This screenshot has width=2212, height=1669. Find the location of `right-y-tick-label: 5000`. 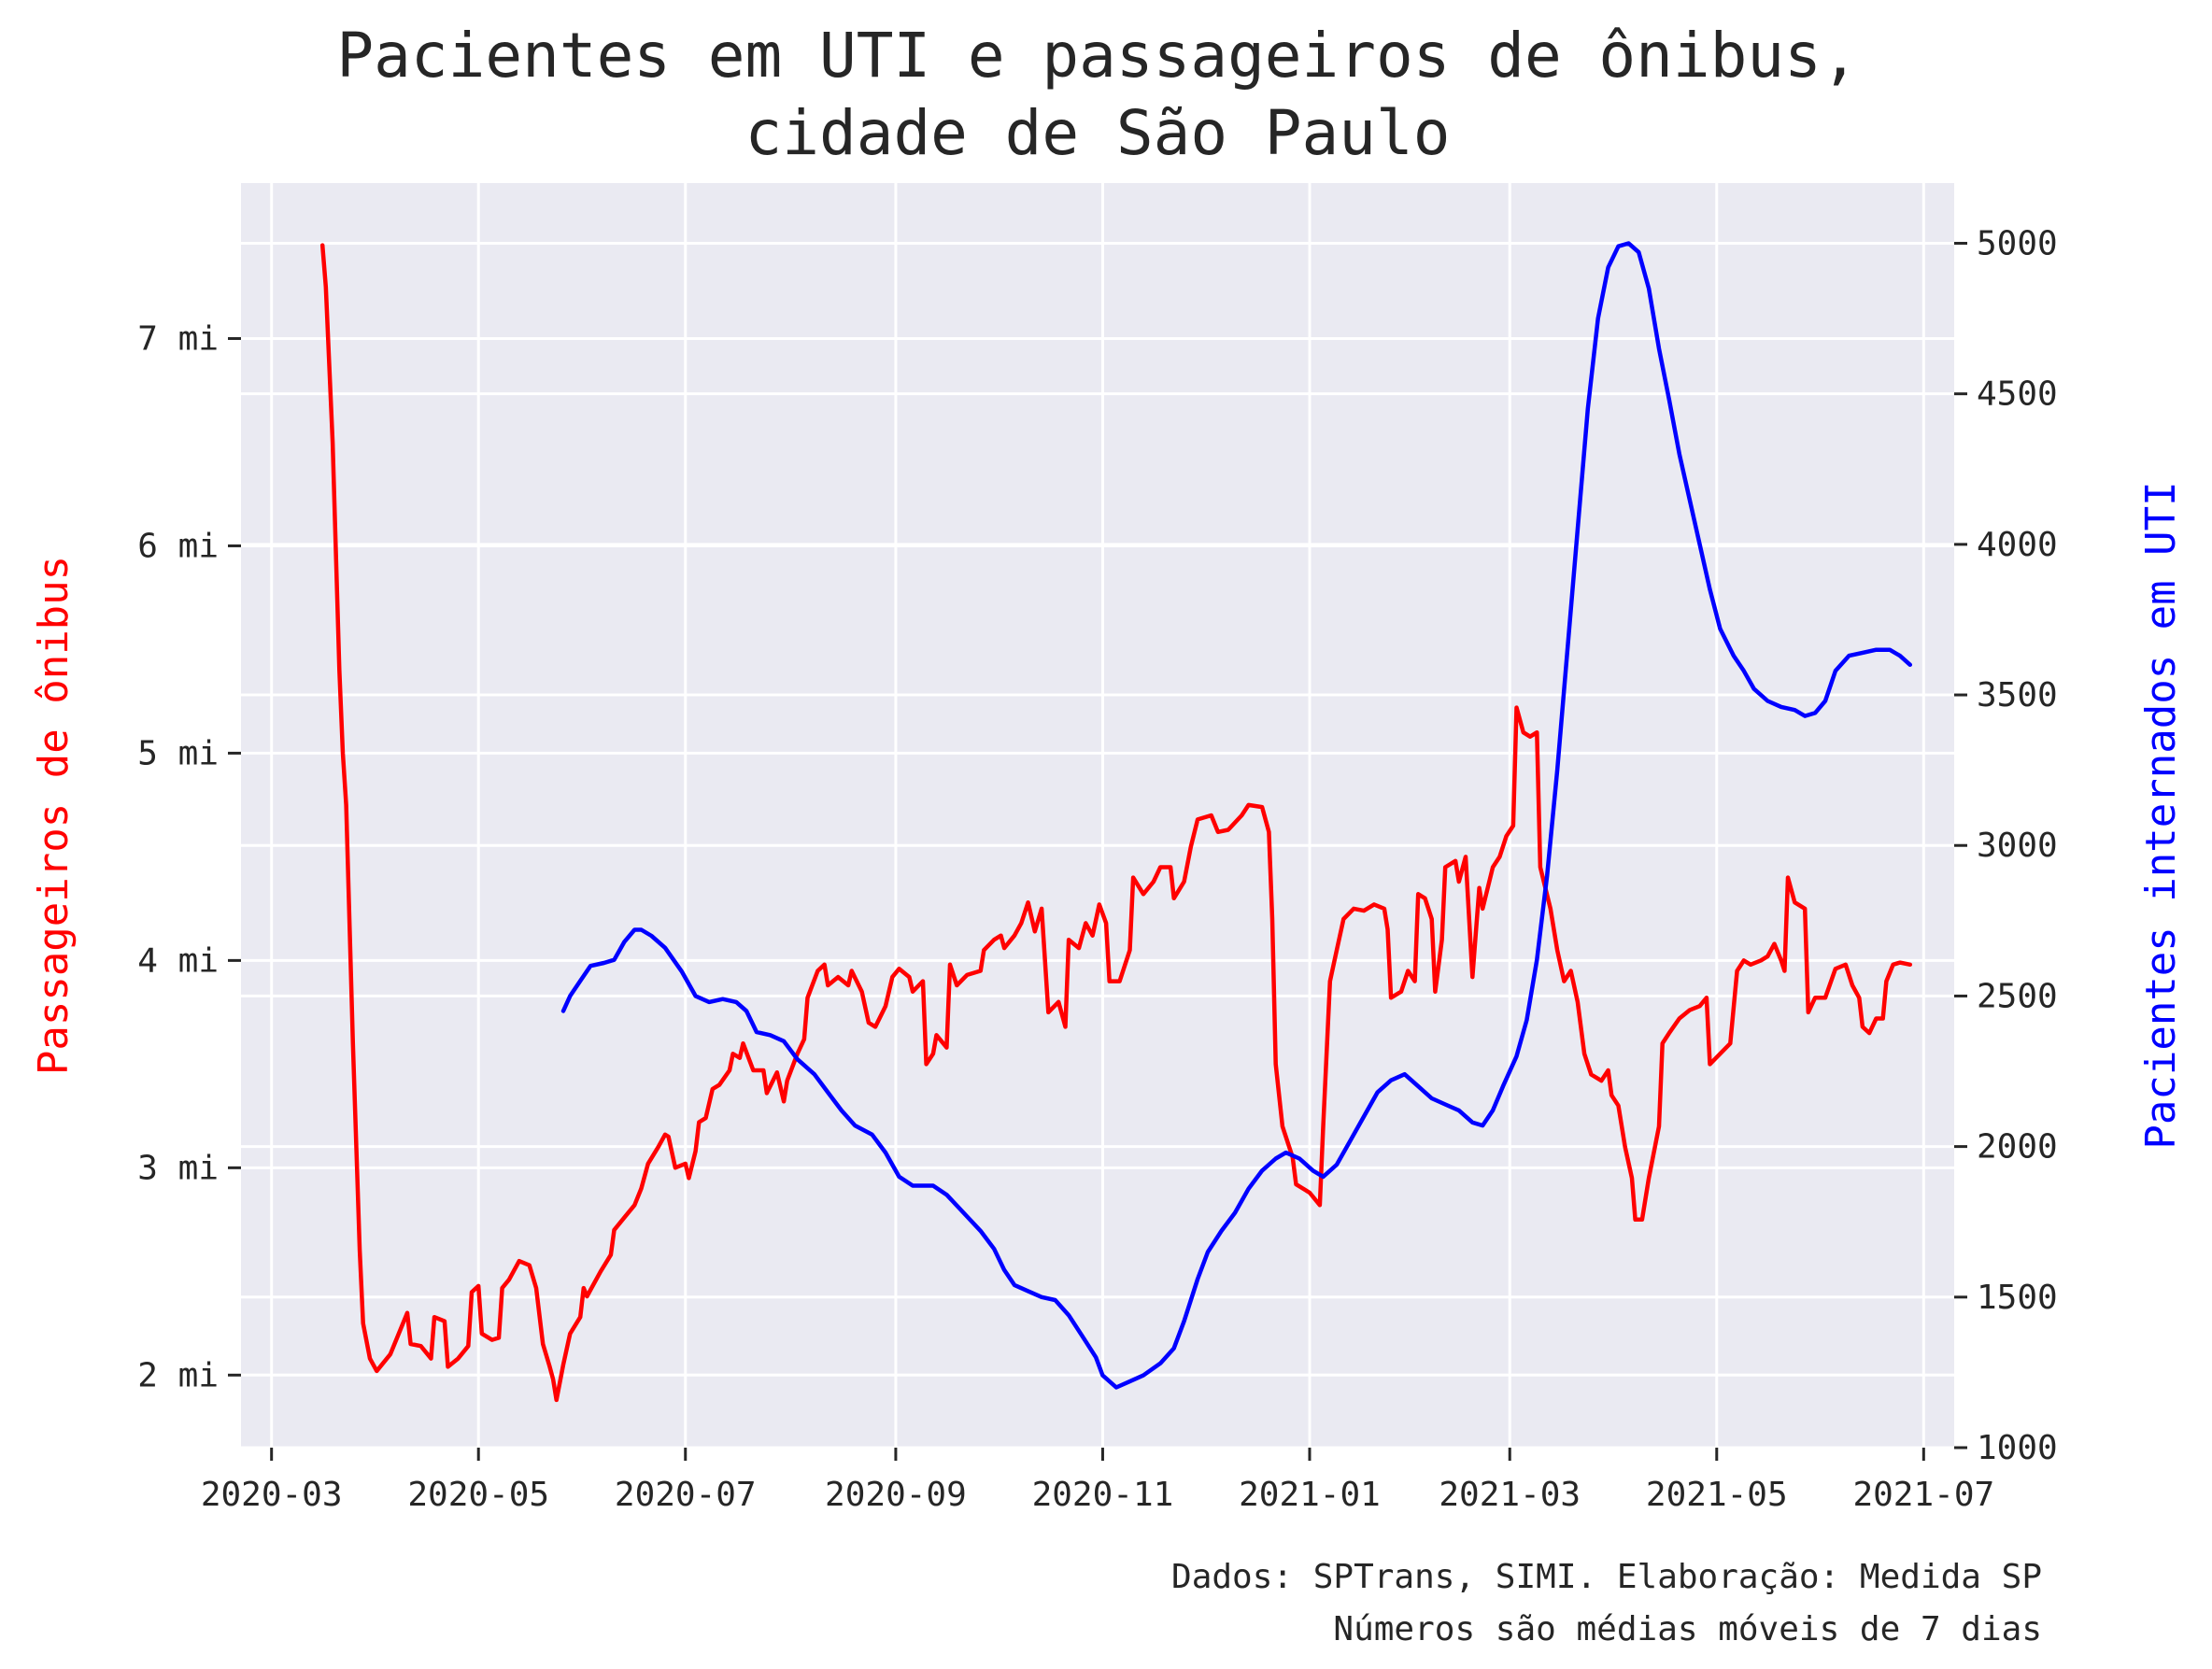

right-y-tick-label: 5000 is located at coordinates (2017, 243).